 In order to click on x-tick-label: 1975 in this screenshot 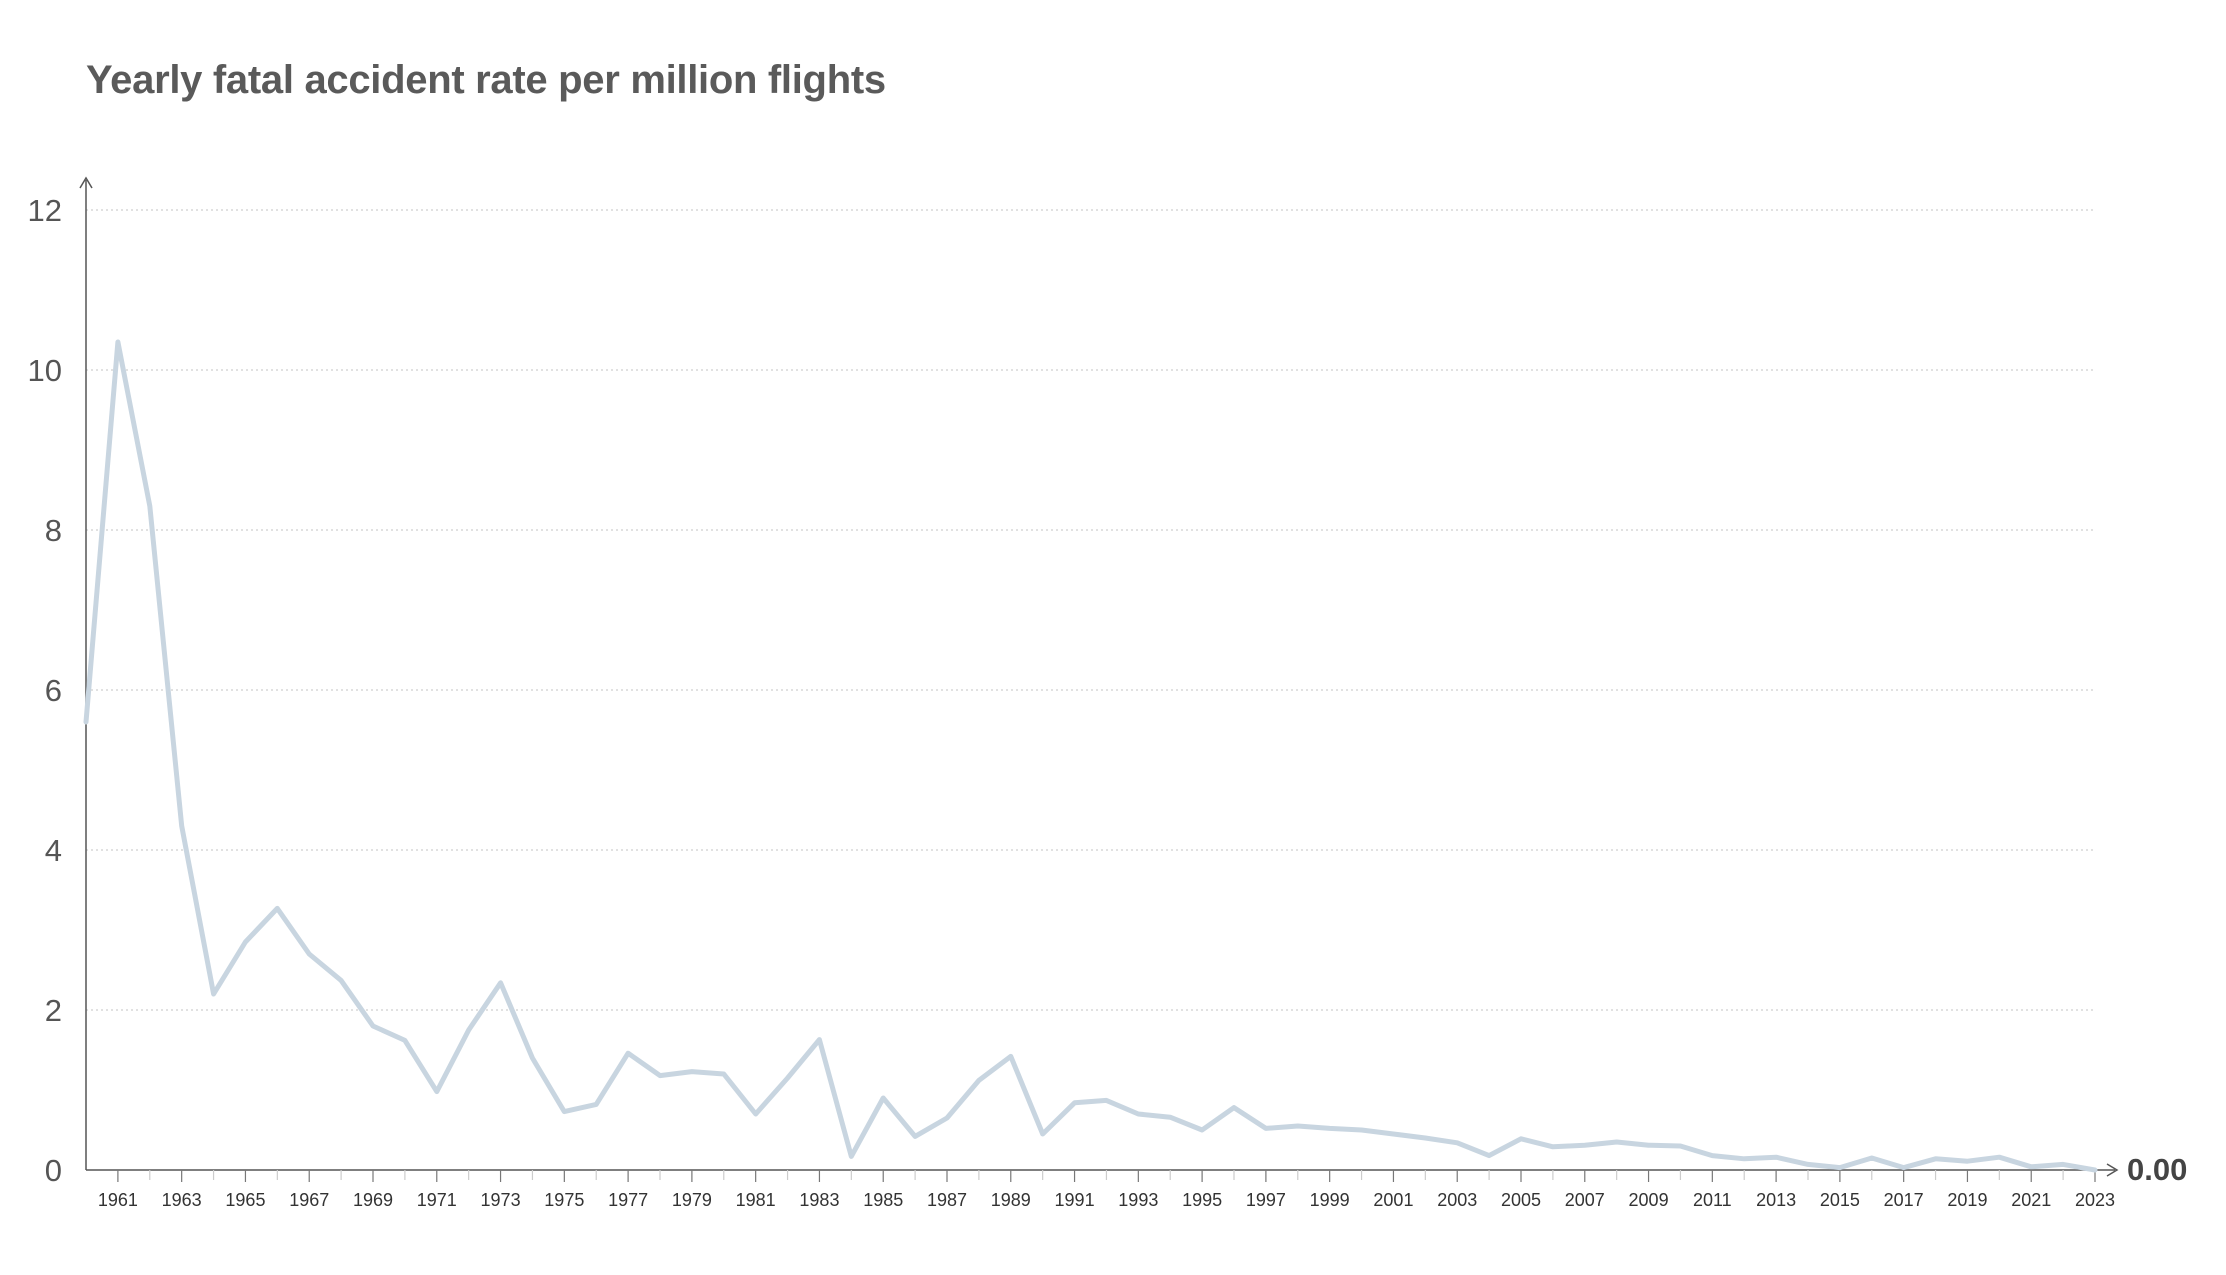, I will do `click(564, 1200)`.